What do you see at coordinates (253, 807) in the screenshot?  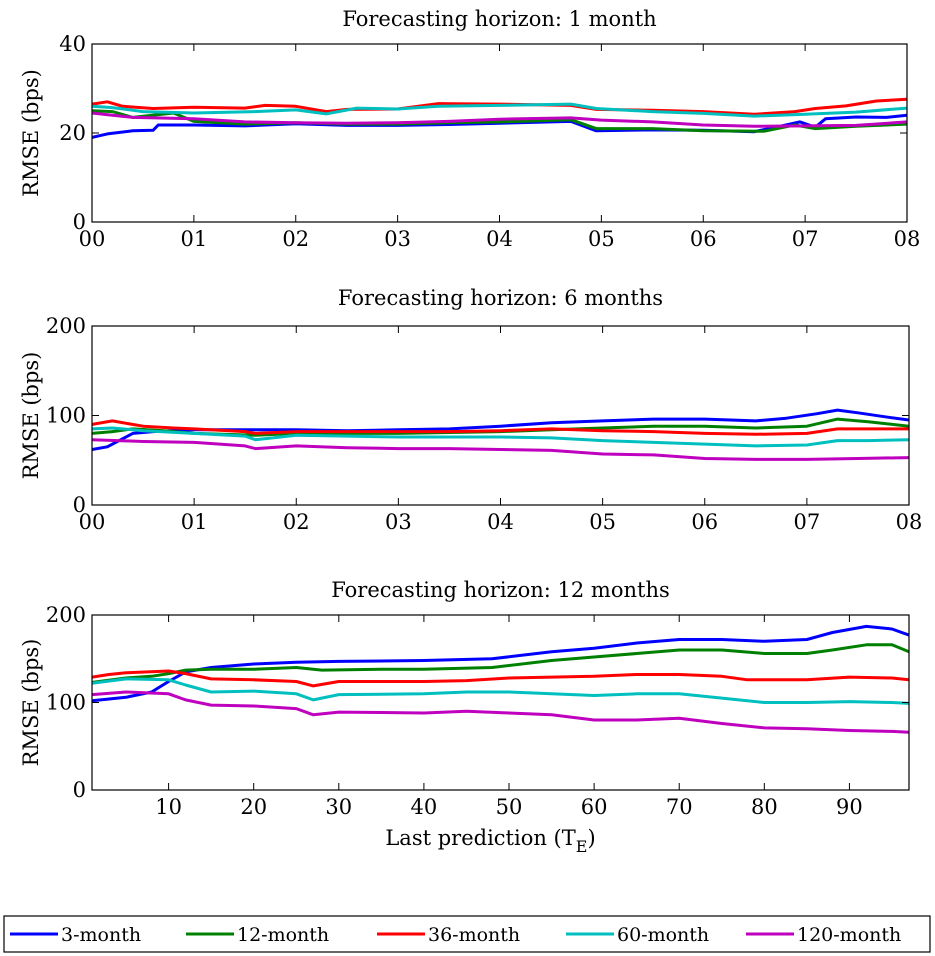 I see `x-tick-label: 20` at bounding box center [253, 807].